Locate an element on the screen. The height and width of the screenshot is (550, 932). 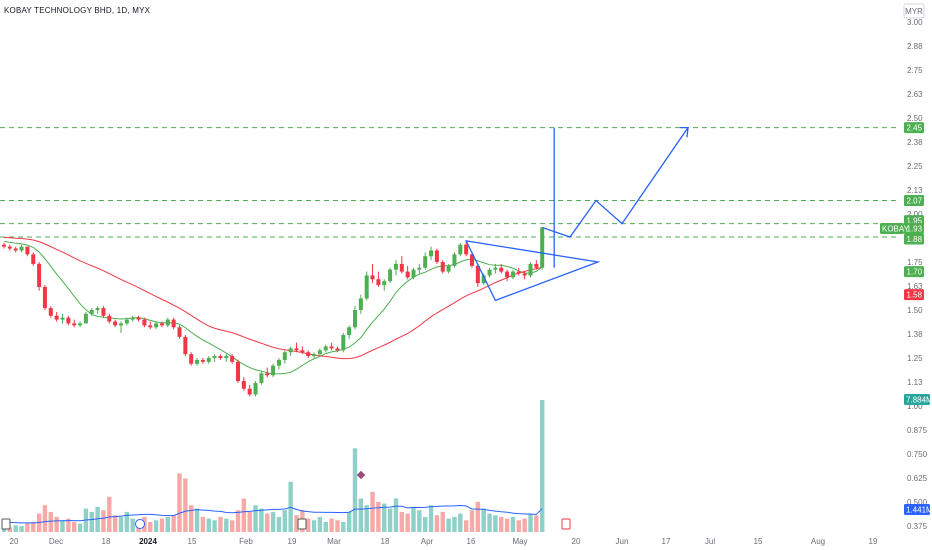
split-marker is located at coordinates (361, 475).